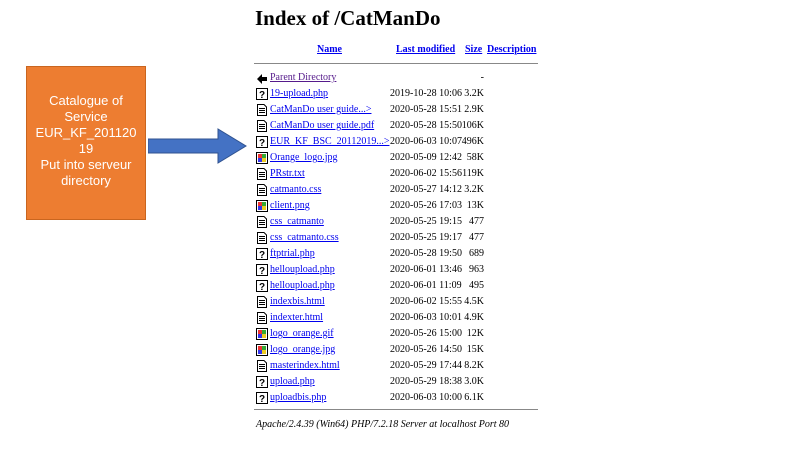  Describe the element at coordinates (475, 333) in the screenshot. I see `file-size: 12K` at that location.